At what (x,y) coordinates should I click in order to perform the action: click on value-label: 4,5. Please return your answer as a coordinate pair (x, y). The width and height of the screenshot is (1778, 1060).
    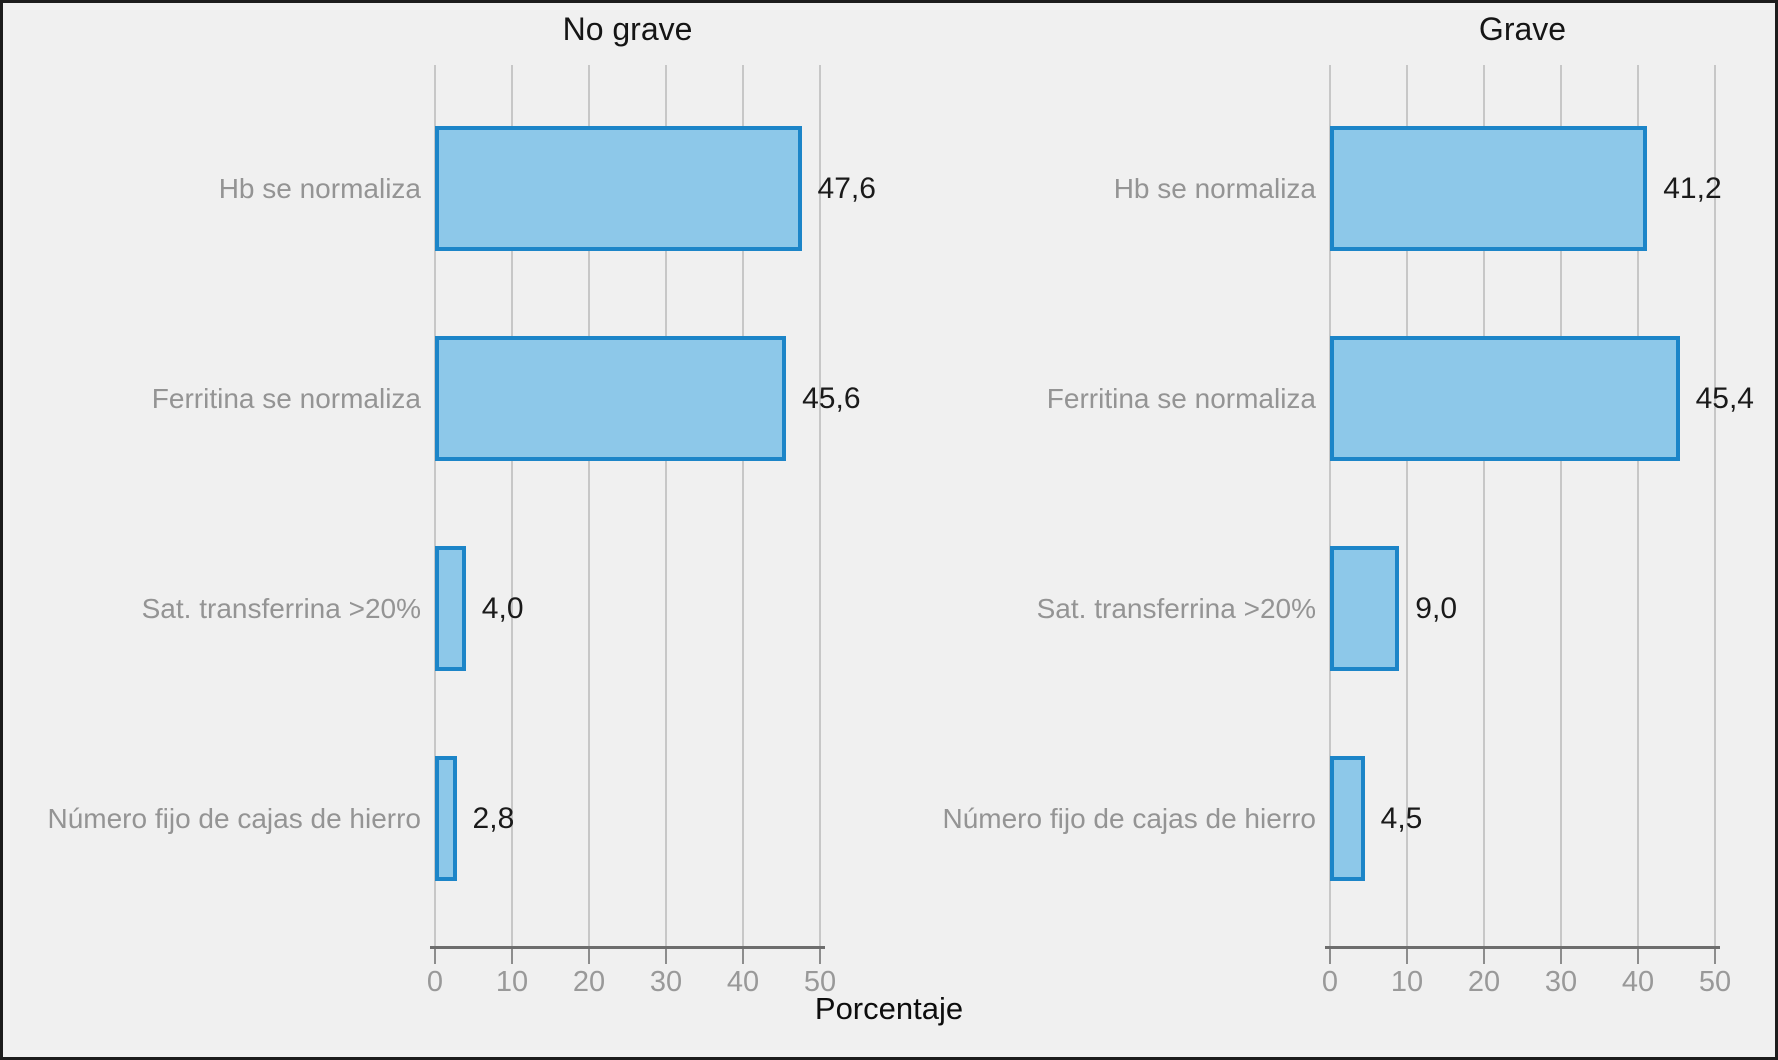
    Looking at the image, I should click on (1401, 818).